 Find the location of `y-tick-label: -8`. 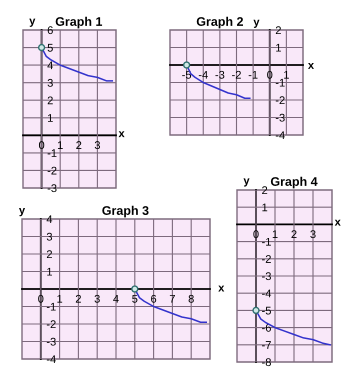

y-tick-label: -8 is located at coordinates (266, 362).